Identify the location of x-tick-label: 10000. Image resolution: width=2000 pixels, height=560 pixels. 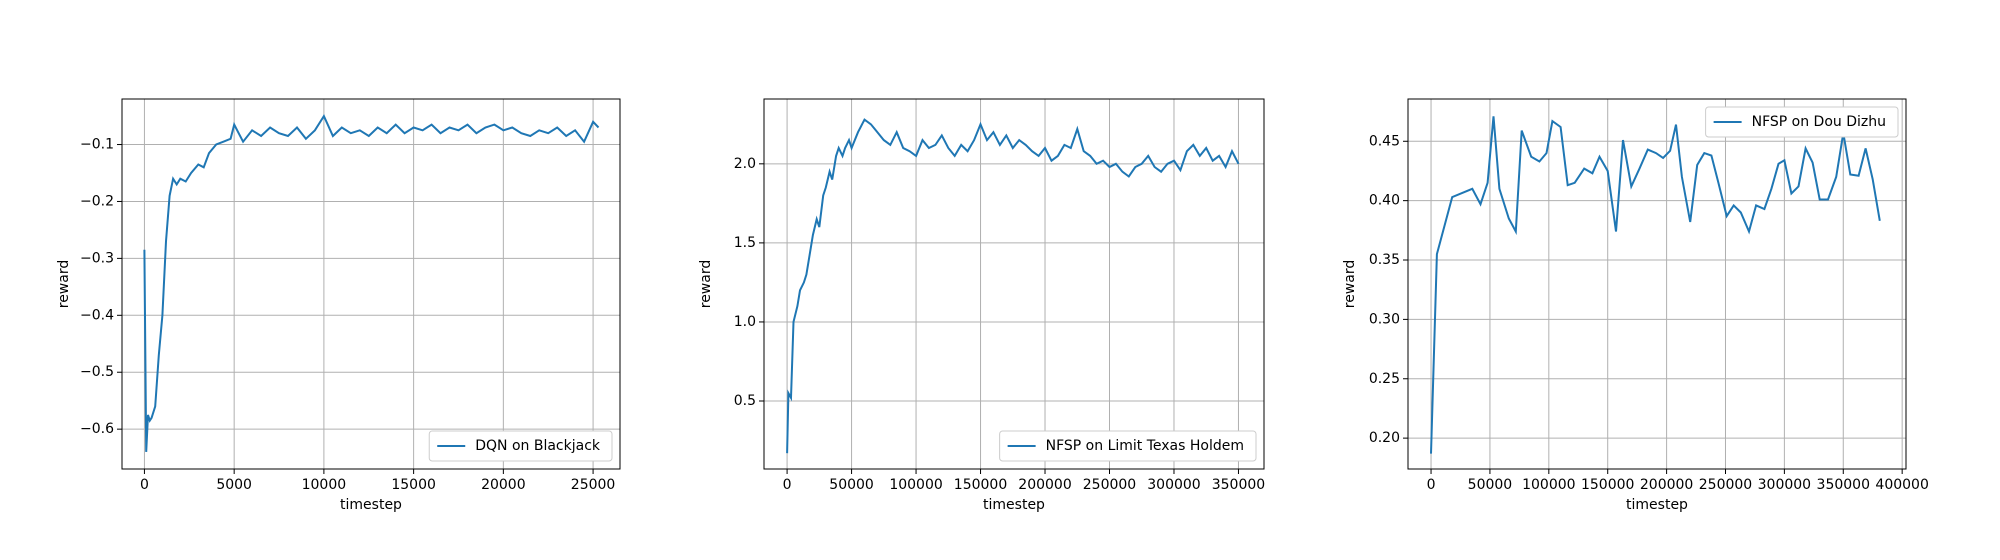
(324, 485).